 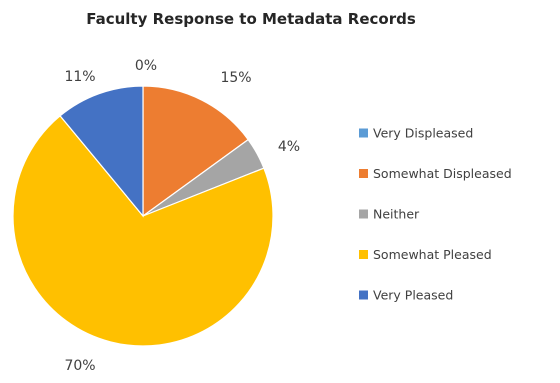 What do you see at coordinates (423, 133) in the screenshot?
I see `legend-label-very-displeased: Very Displeased` at bounding box center [423, 133].